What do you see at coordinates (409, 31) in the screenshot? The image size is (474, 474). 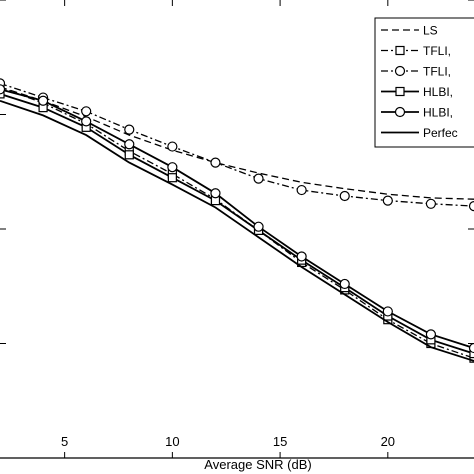 I see `legend-entry: LS` at bounding box center [409, 31].